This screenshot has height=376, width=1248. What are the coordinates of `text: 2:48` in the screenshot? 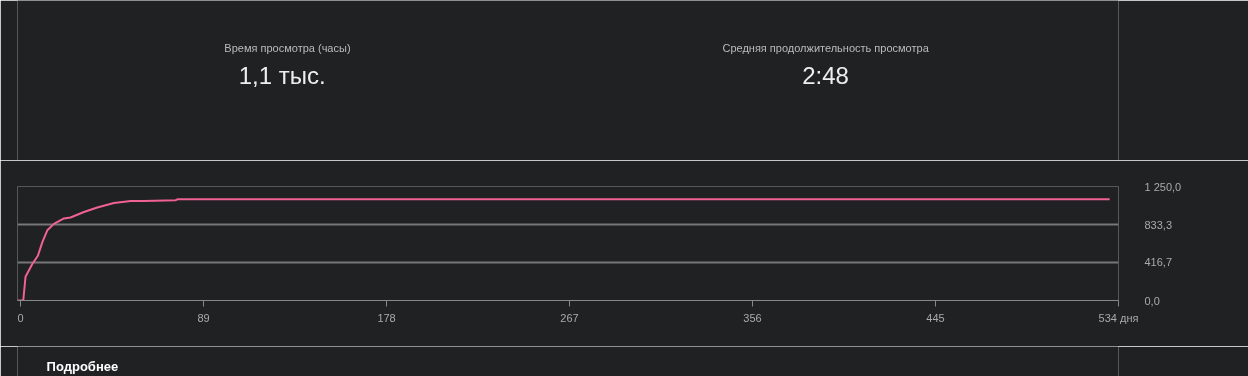 It's located at (825, 75).